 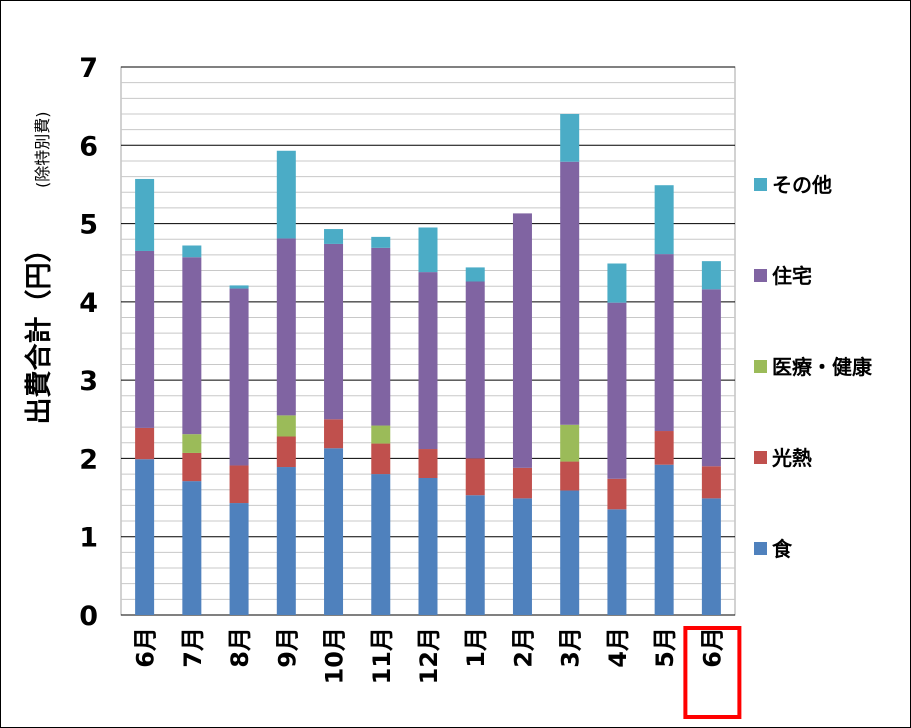 What do you see at coordinates (523, 647) in the screenshot?
I see `x-tick-label: 2月` at bounding box center [523, 647].